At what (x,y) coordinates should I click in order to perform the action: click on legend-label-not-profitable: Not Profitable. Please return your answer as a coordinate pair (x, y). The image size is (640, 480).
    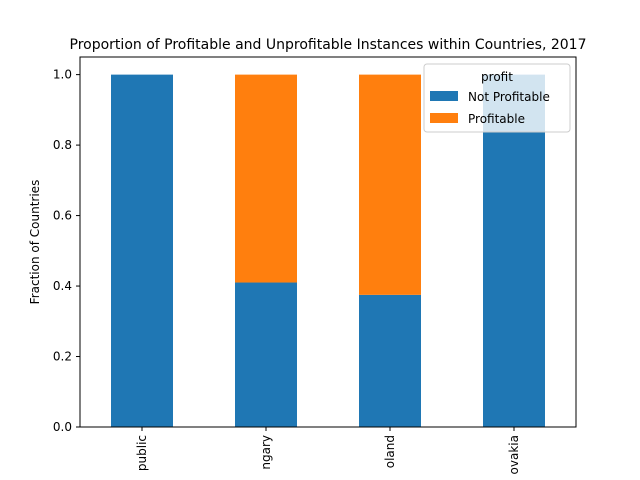
    Looking at the image, I should click on (509, 97).